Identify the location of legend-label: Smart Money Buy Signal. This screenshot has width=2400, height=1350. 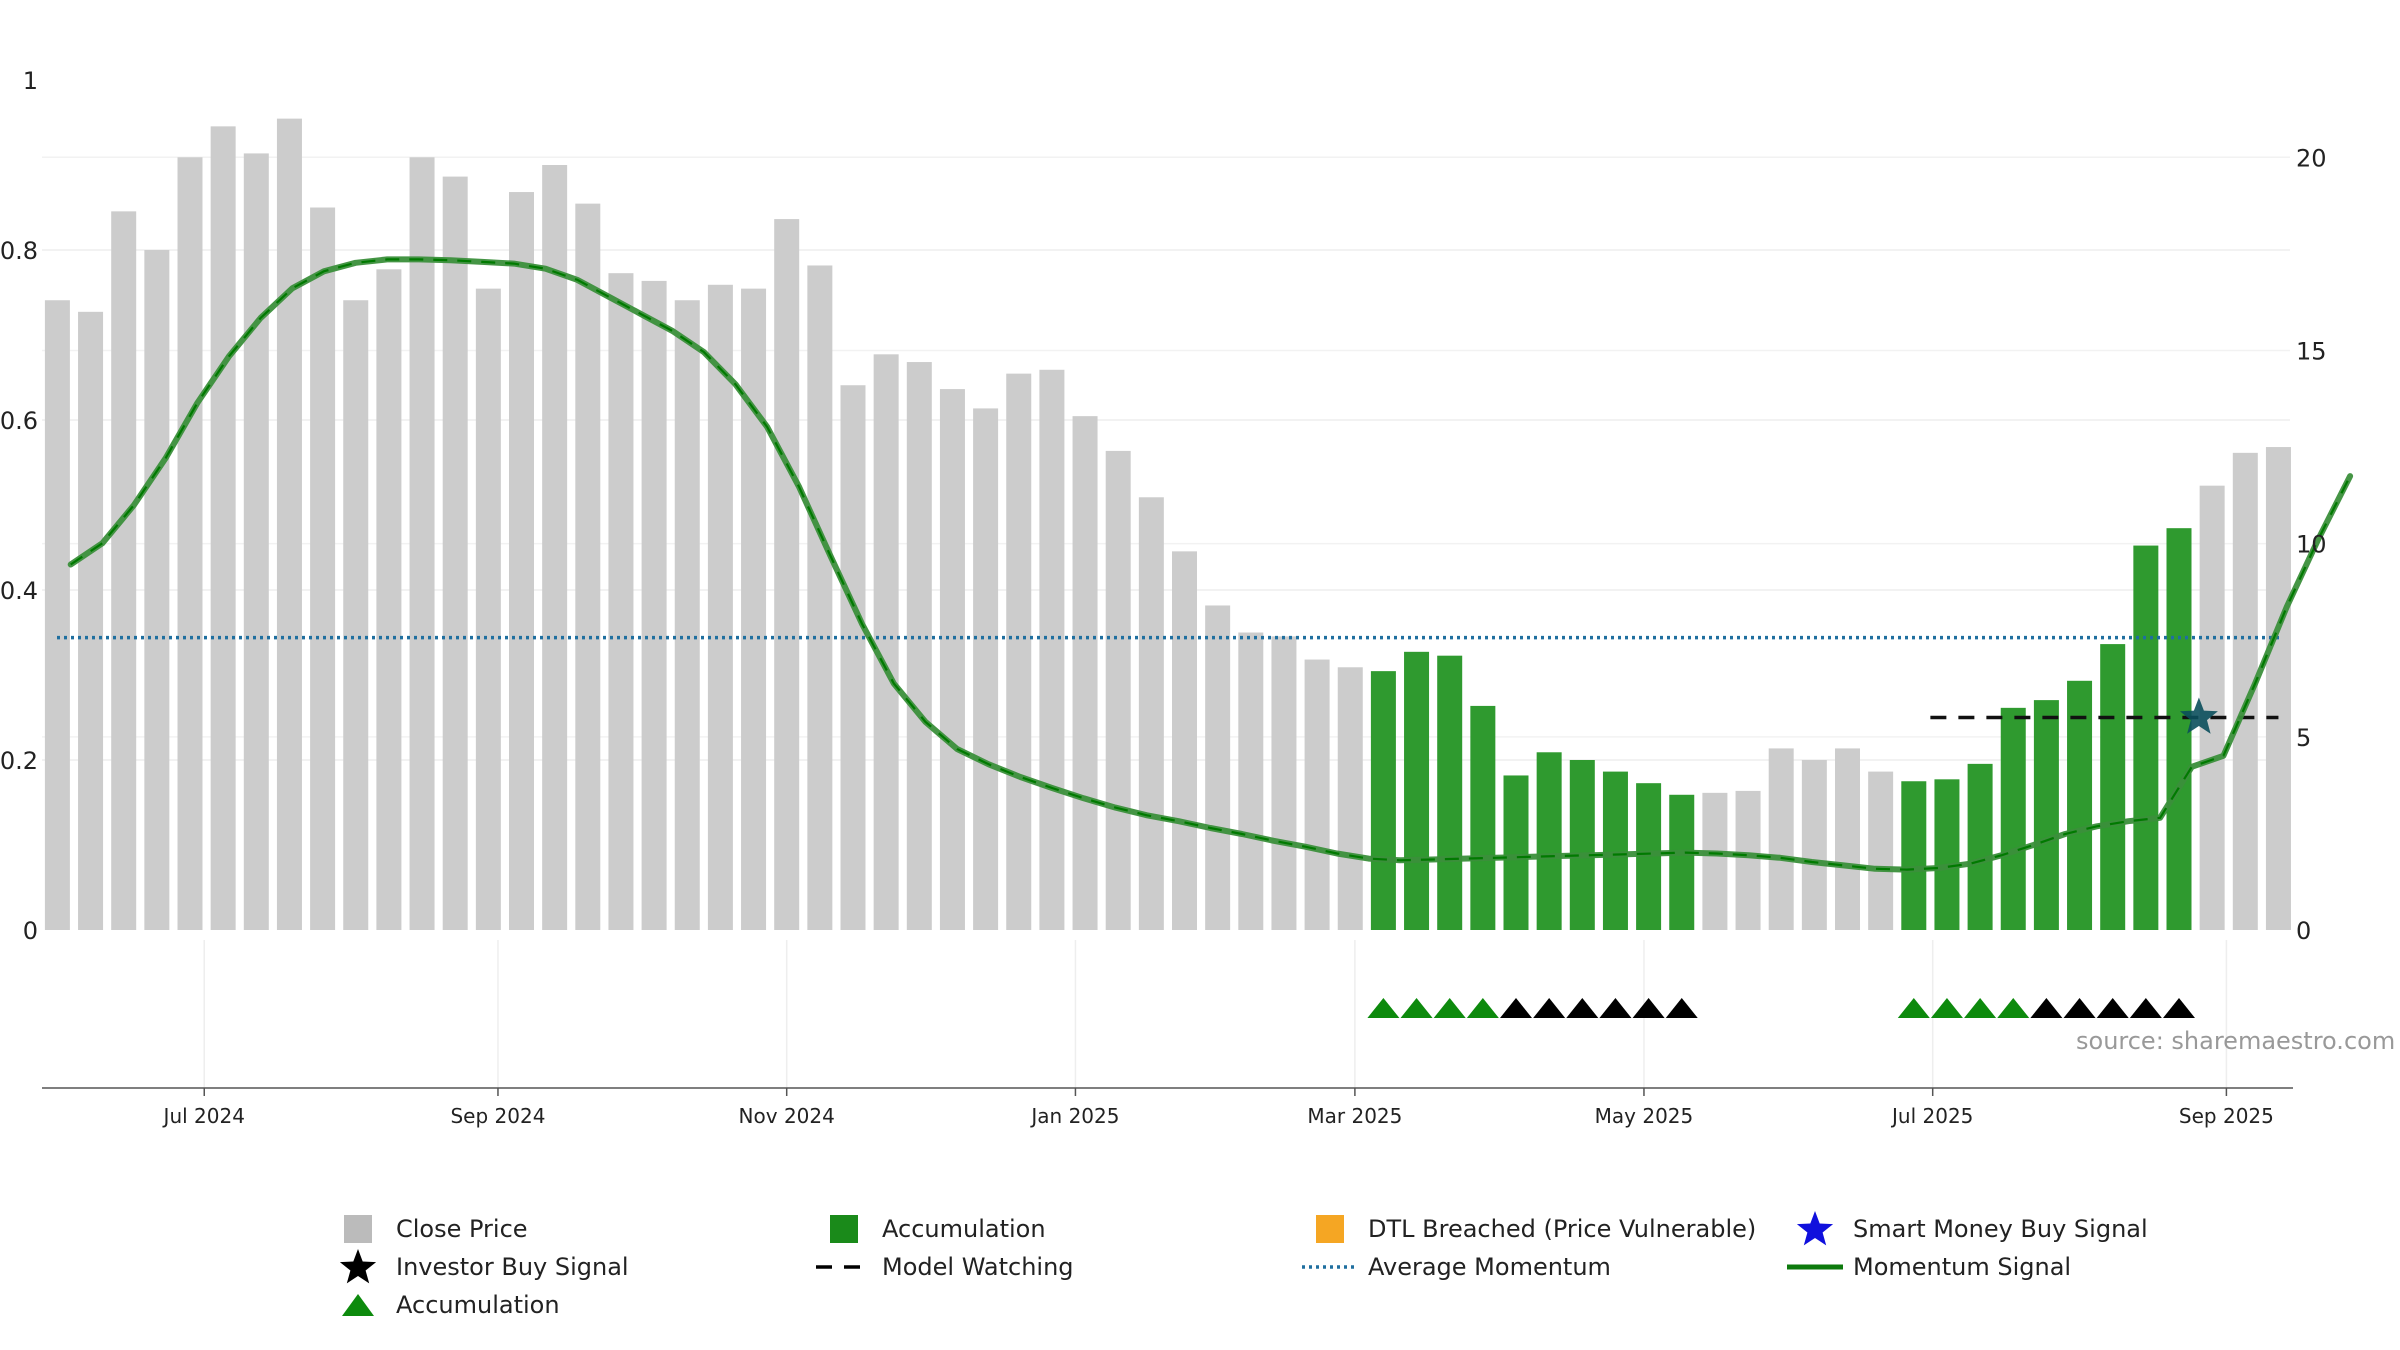
(2000, 1229).